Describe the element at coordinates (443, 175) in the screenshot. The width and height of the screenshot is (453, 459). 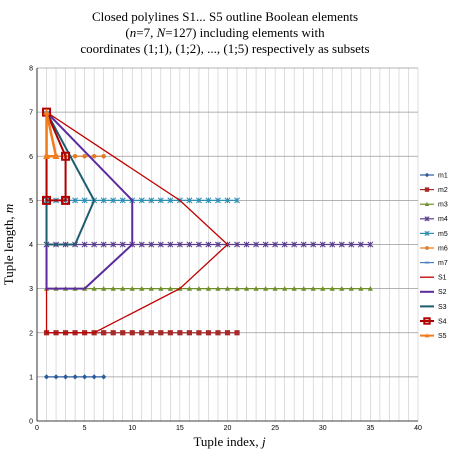
I see `legend-label: m1` at that location.